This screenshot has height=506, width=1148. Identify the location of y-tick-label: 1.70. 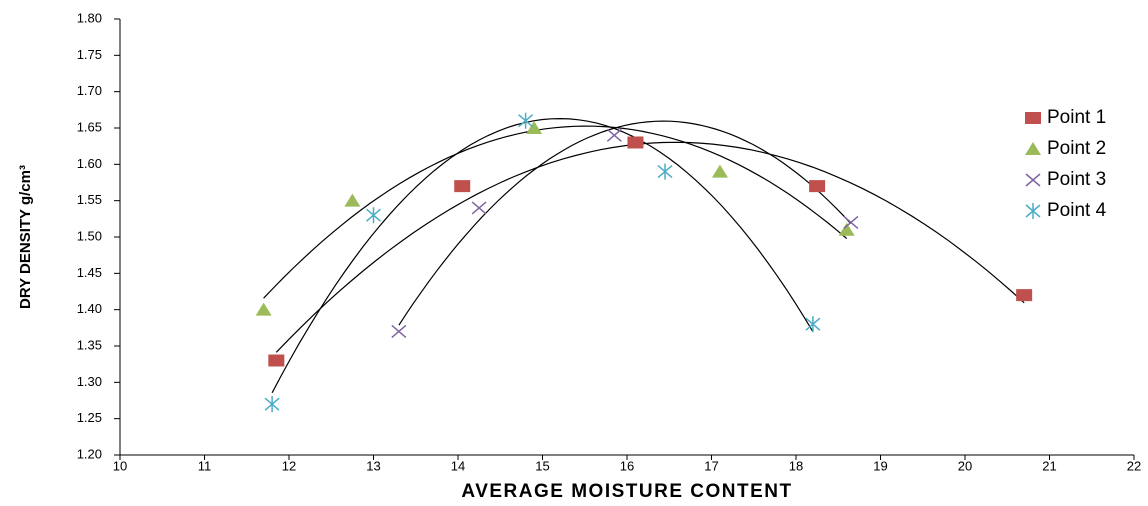
(89, 90).